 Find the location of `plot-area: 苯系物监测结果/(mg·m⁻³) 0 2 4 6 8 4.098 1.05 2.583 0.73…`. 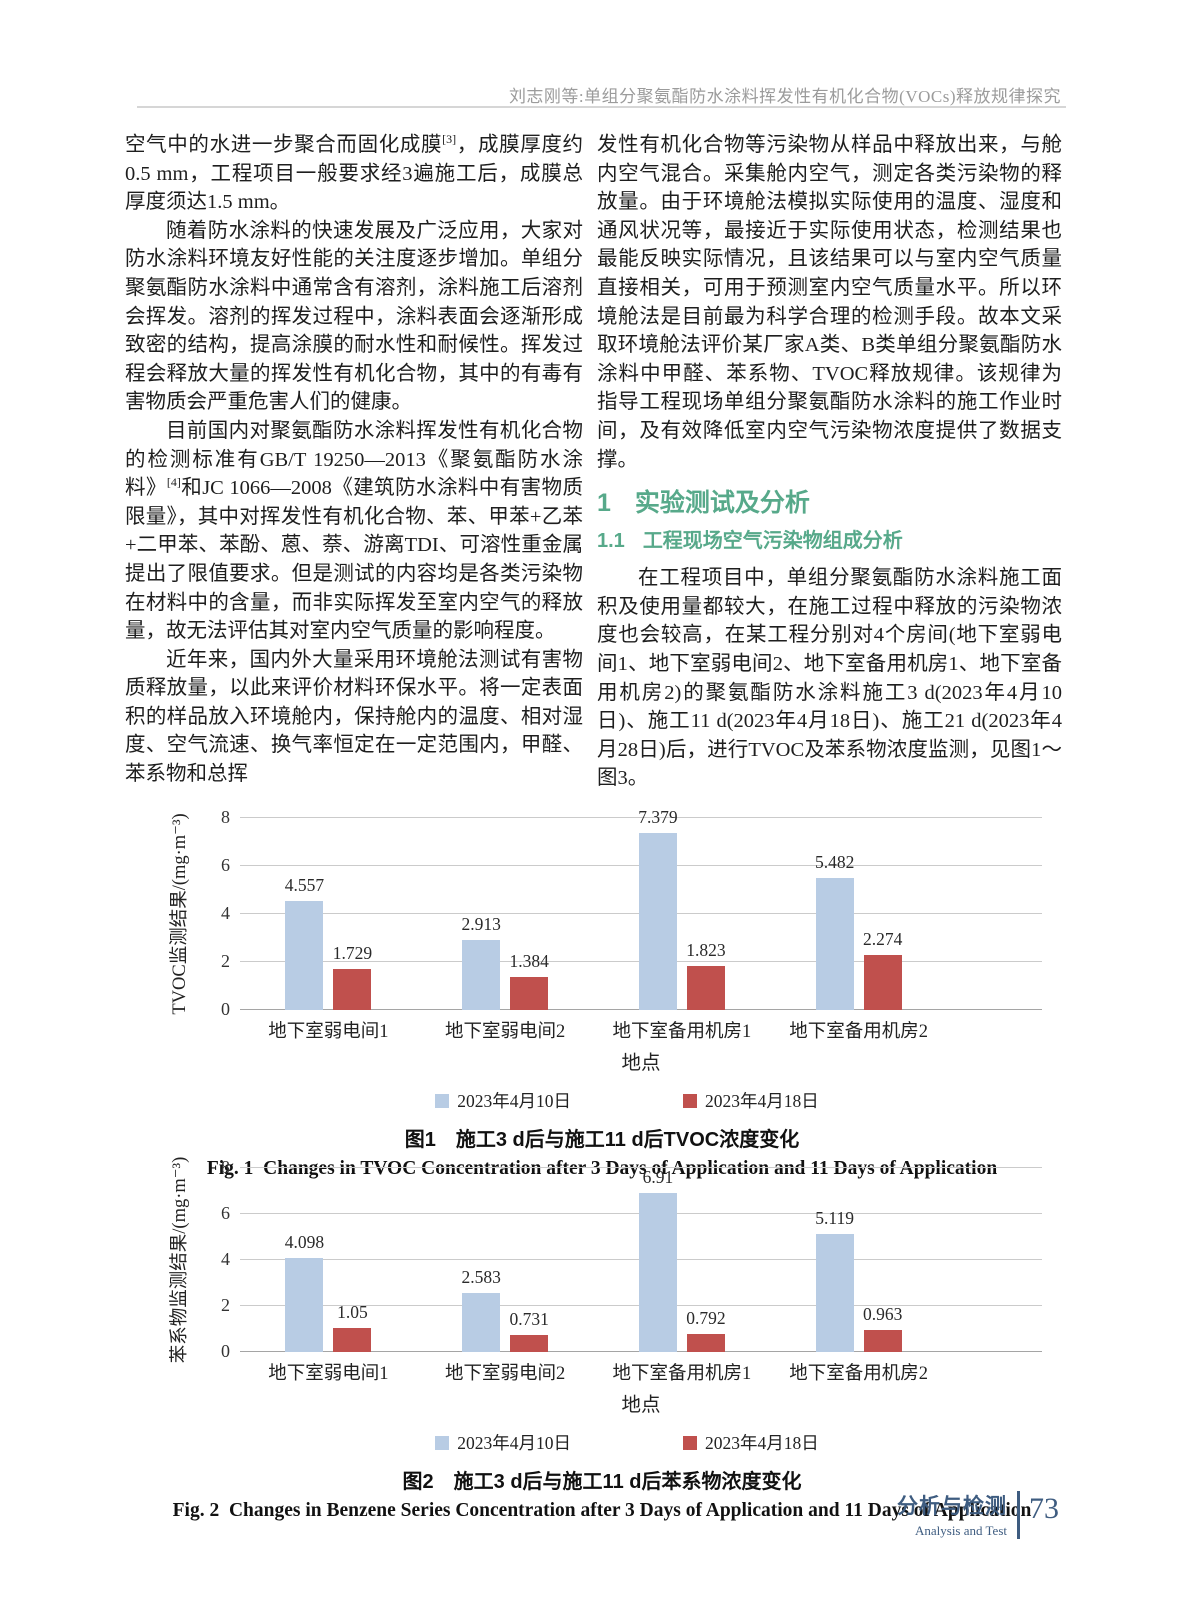

plot-area: 苯系物监测结果/(mg·m⁻³) 0 2 4 6 8 4.098 1.05 2.583 0.73… is located at coordinates (606, 1260).